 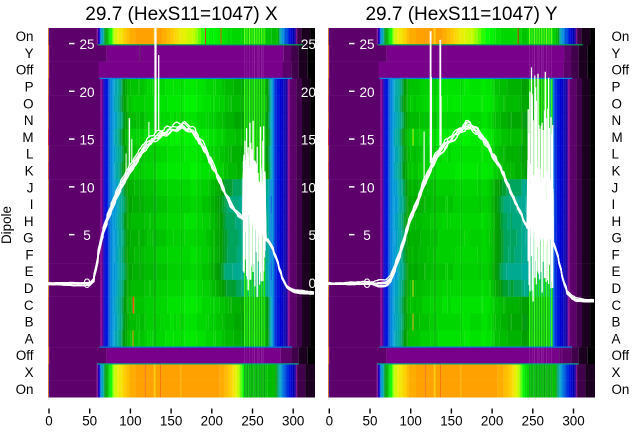 What do you see at coordinates (461, 14) in the screenshot?
I see `svg-text: 29.7 (HexS11=1047) Y` at bounding box center [461, 14].